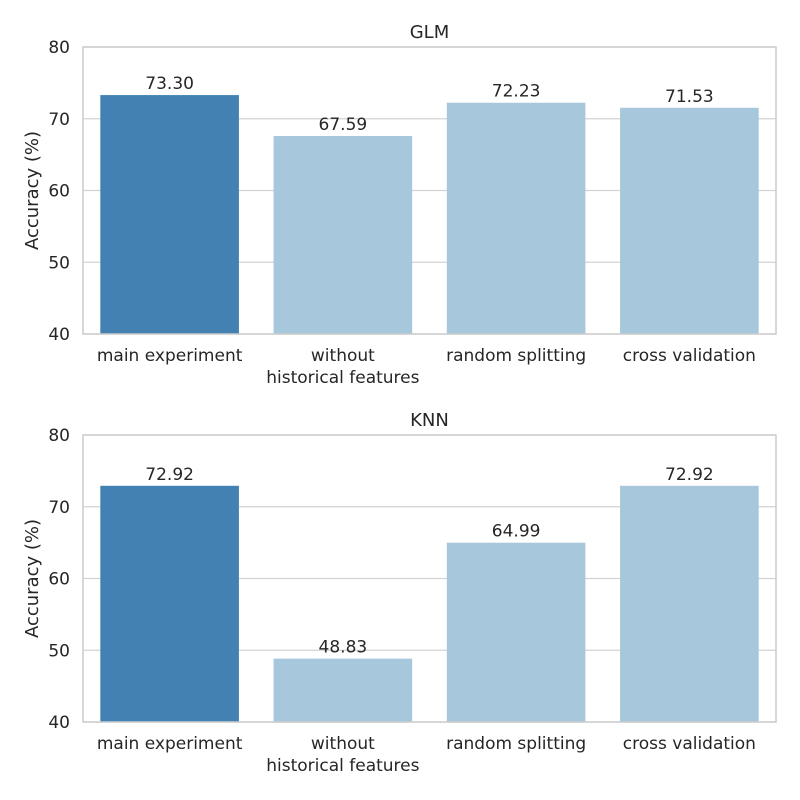  I want to click on data-label: 67.59, so click(343, 125).